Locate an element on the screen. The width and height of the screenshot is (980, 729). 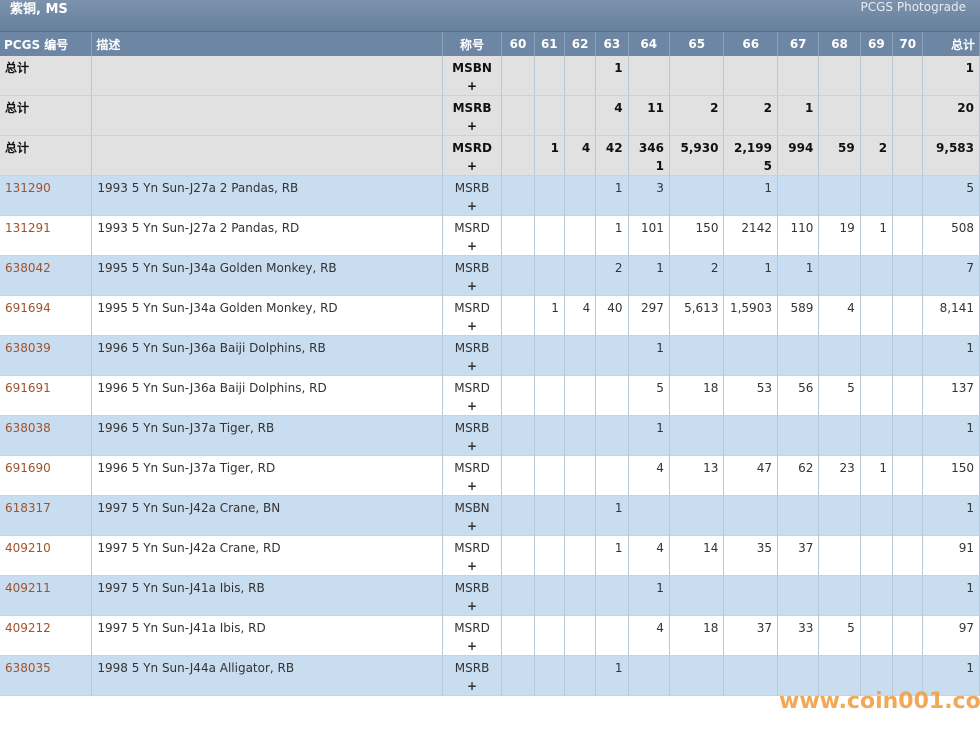
grade-count-61: 1 is located at coordinates (549, 155).